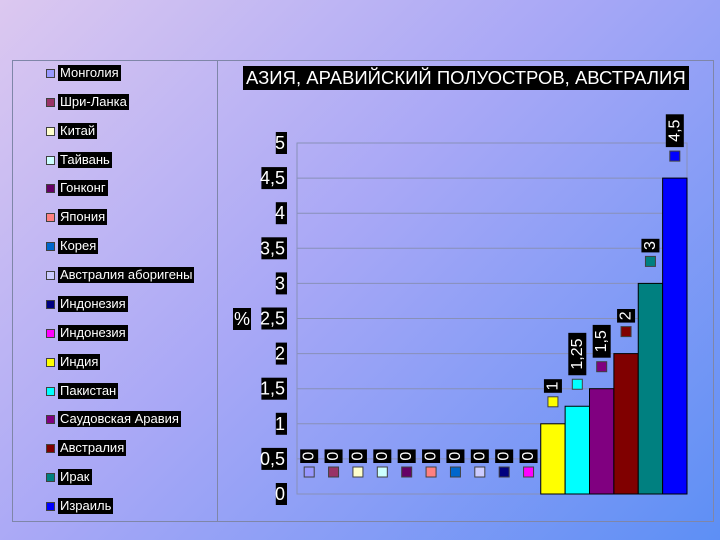 Image resolution: width=720 pixels, height=540 pixels. I want to click on y-tick-label: 2, so click(281, 353).